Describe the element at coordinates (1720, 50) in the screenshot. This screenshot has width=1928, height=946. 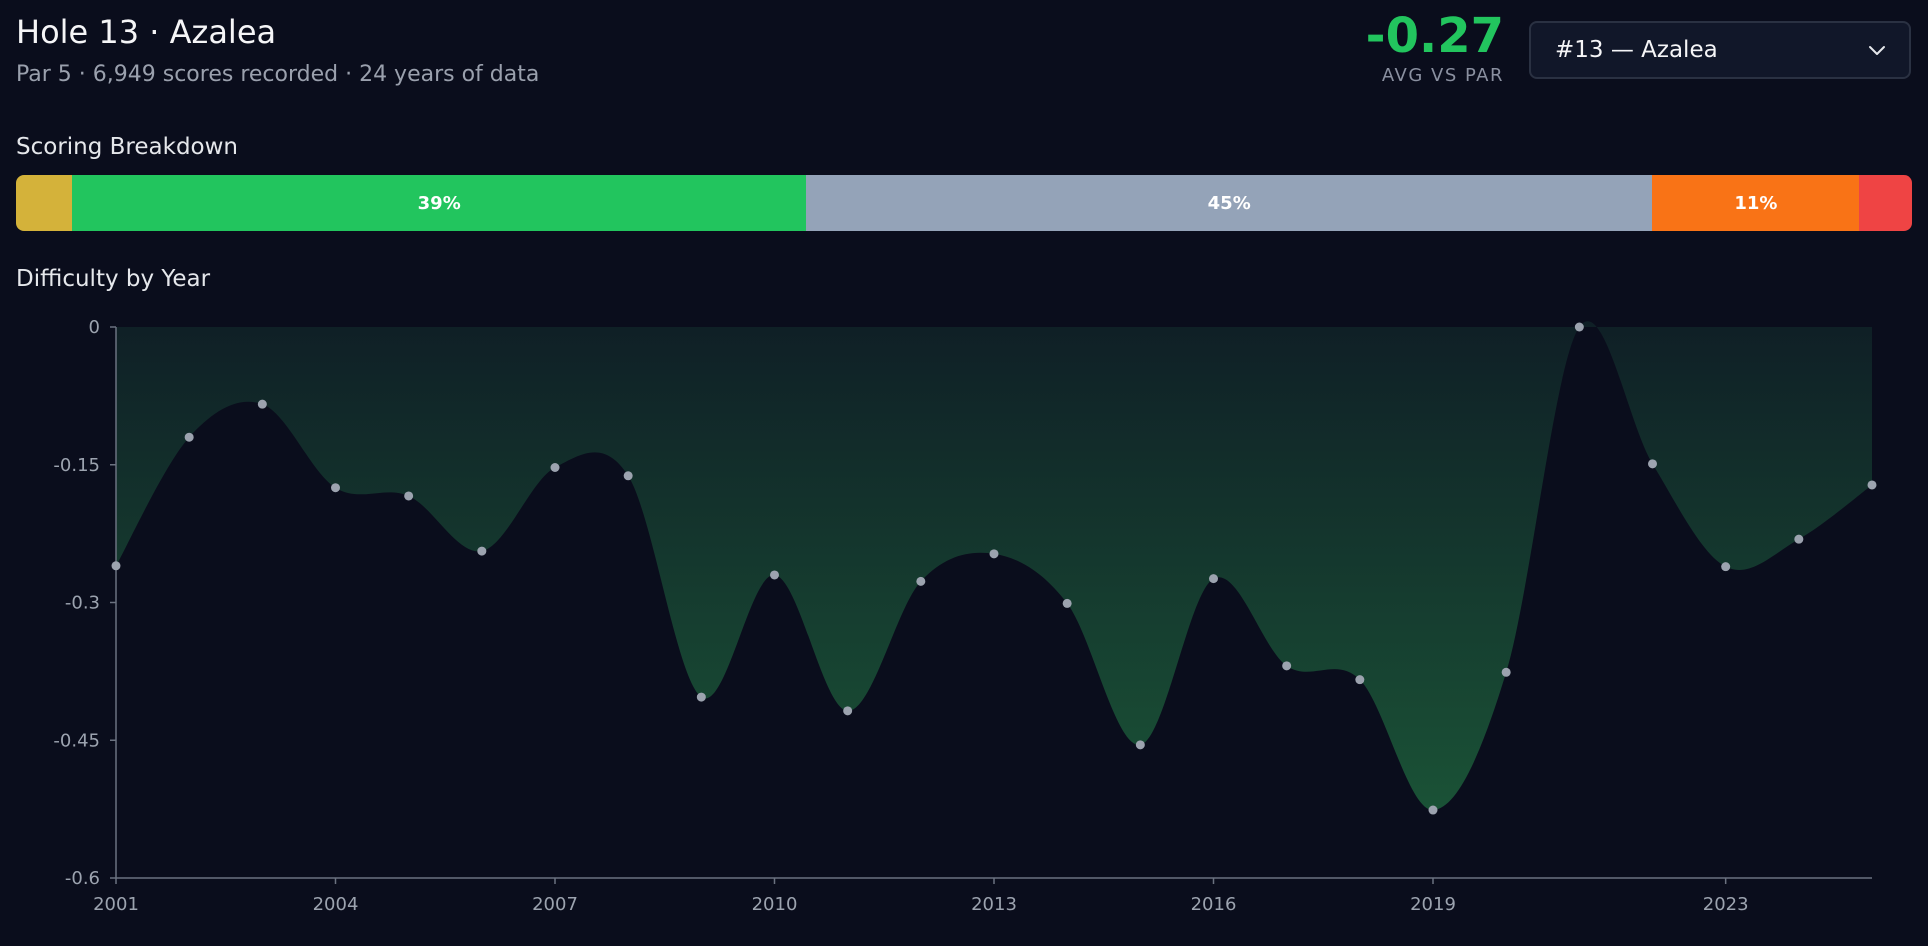
I see `hole-select: #13 — Azalea` at that location.